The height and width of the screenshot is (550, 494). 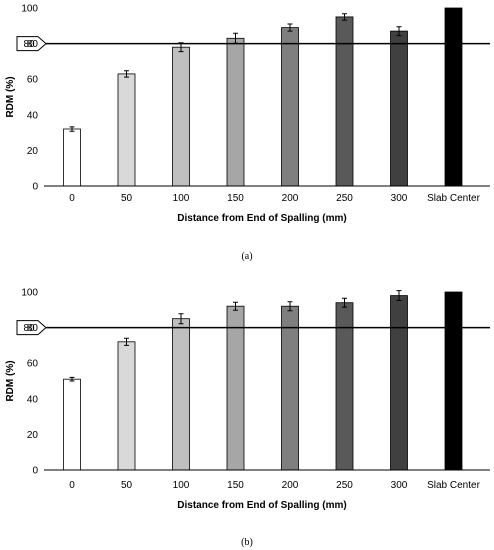 I want to click on chart-b-reference-flag, so click(x=31, y=328).